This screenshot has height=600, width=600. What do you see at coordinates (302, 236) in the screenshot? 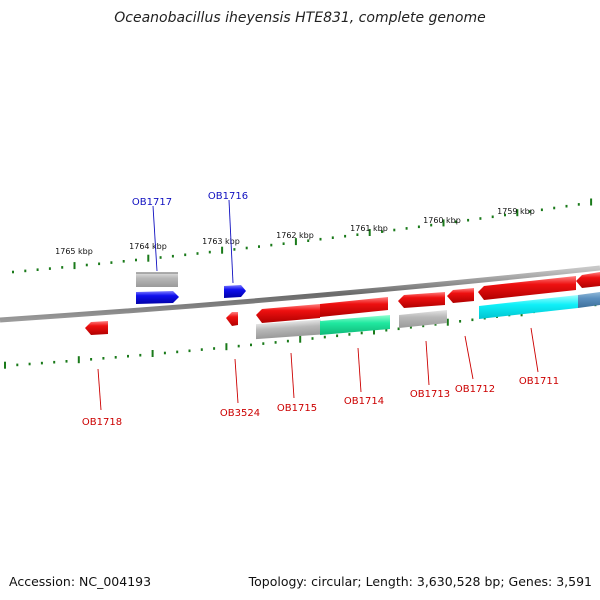
I see `upper-scale-ticks` at bounding box center [302, 236].